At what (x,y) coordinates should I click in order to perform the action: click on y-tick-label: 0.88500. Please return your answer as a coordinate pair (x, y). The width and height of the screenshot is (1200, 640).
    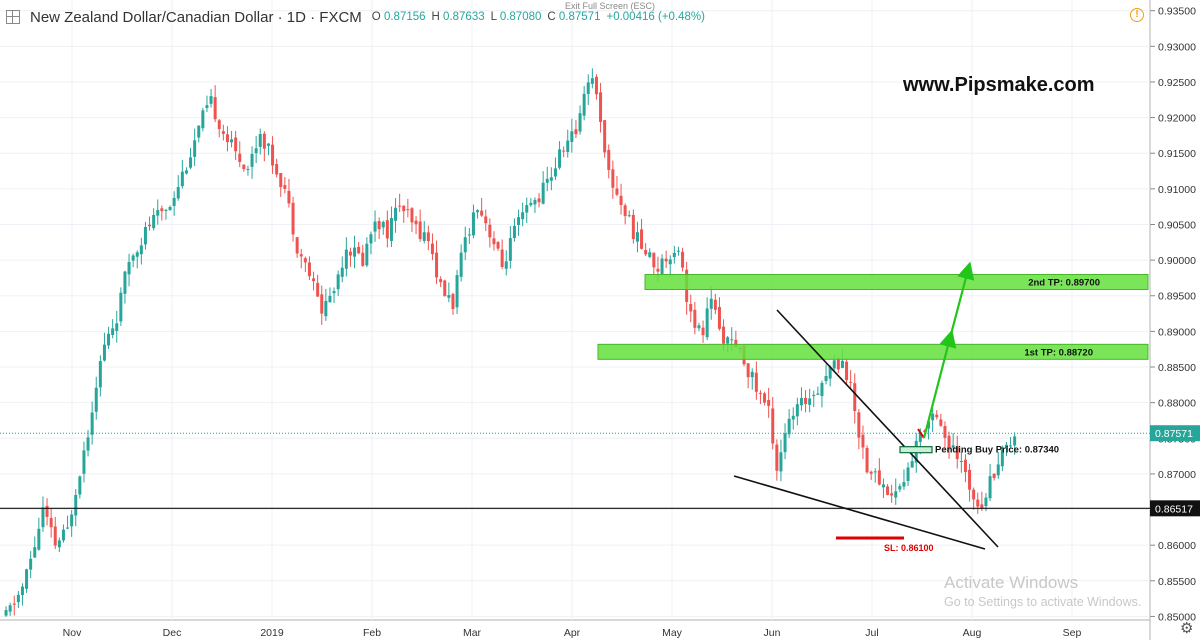
    Looking at the image, I should click on (1177, 368).